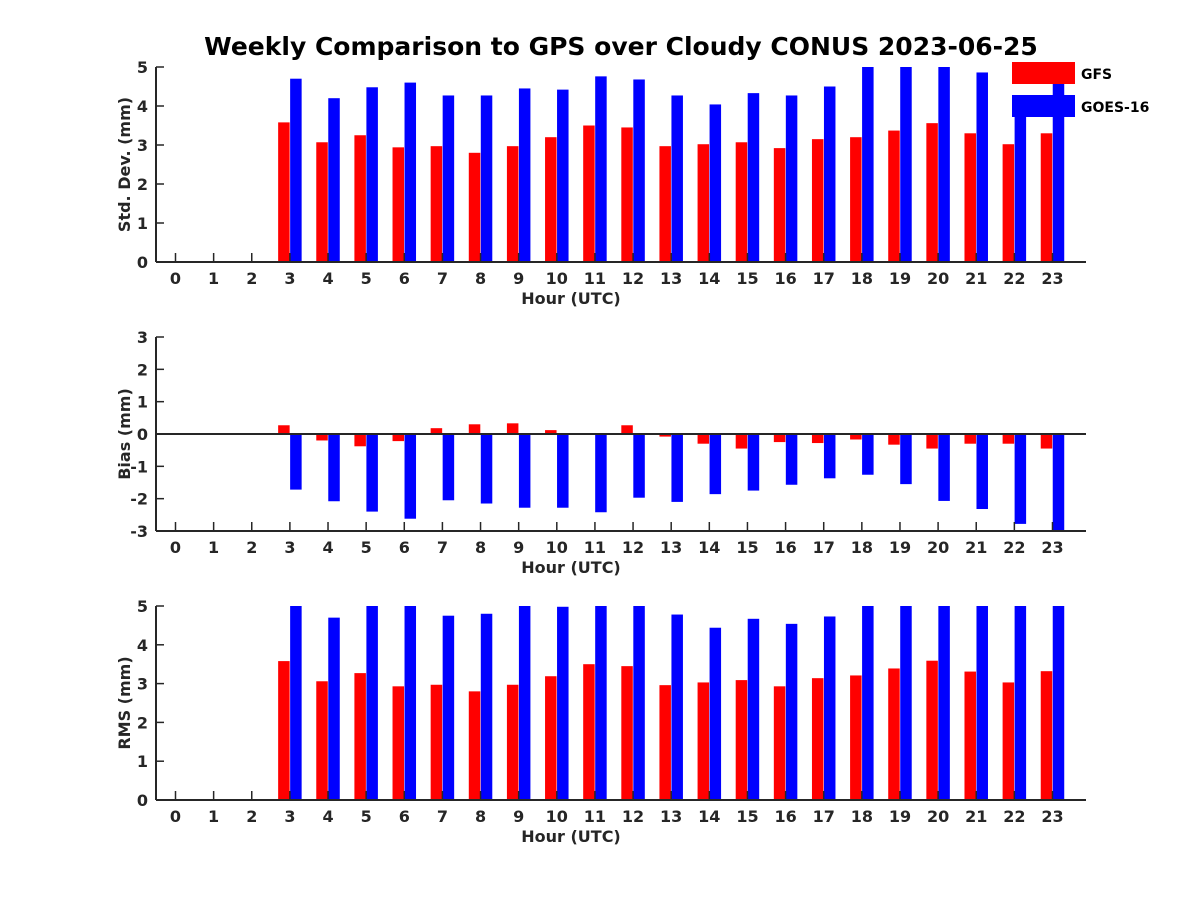  What do you see at coordinates (142, 722) in the screenshot?
I see `y-tick-label: 2` at bounding box center [142, 722].